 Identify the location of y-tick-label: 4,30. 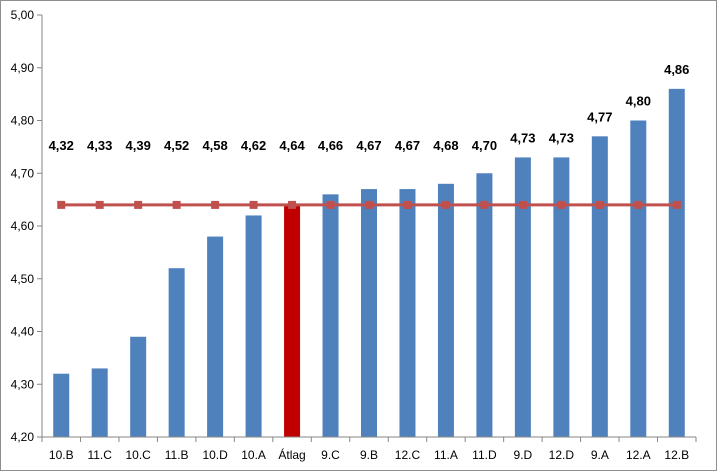
(23, 384).